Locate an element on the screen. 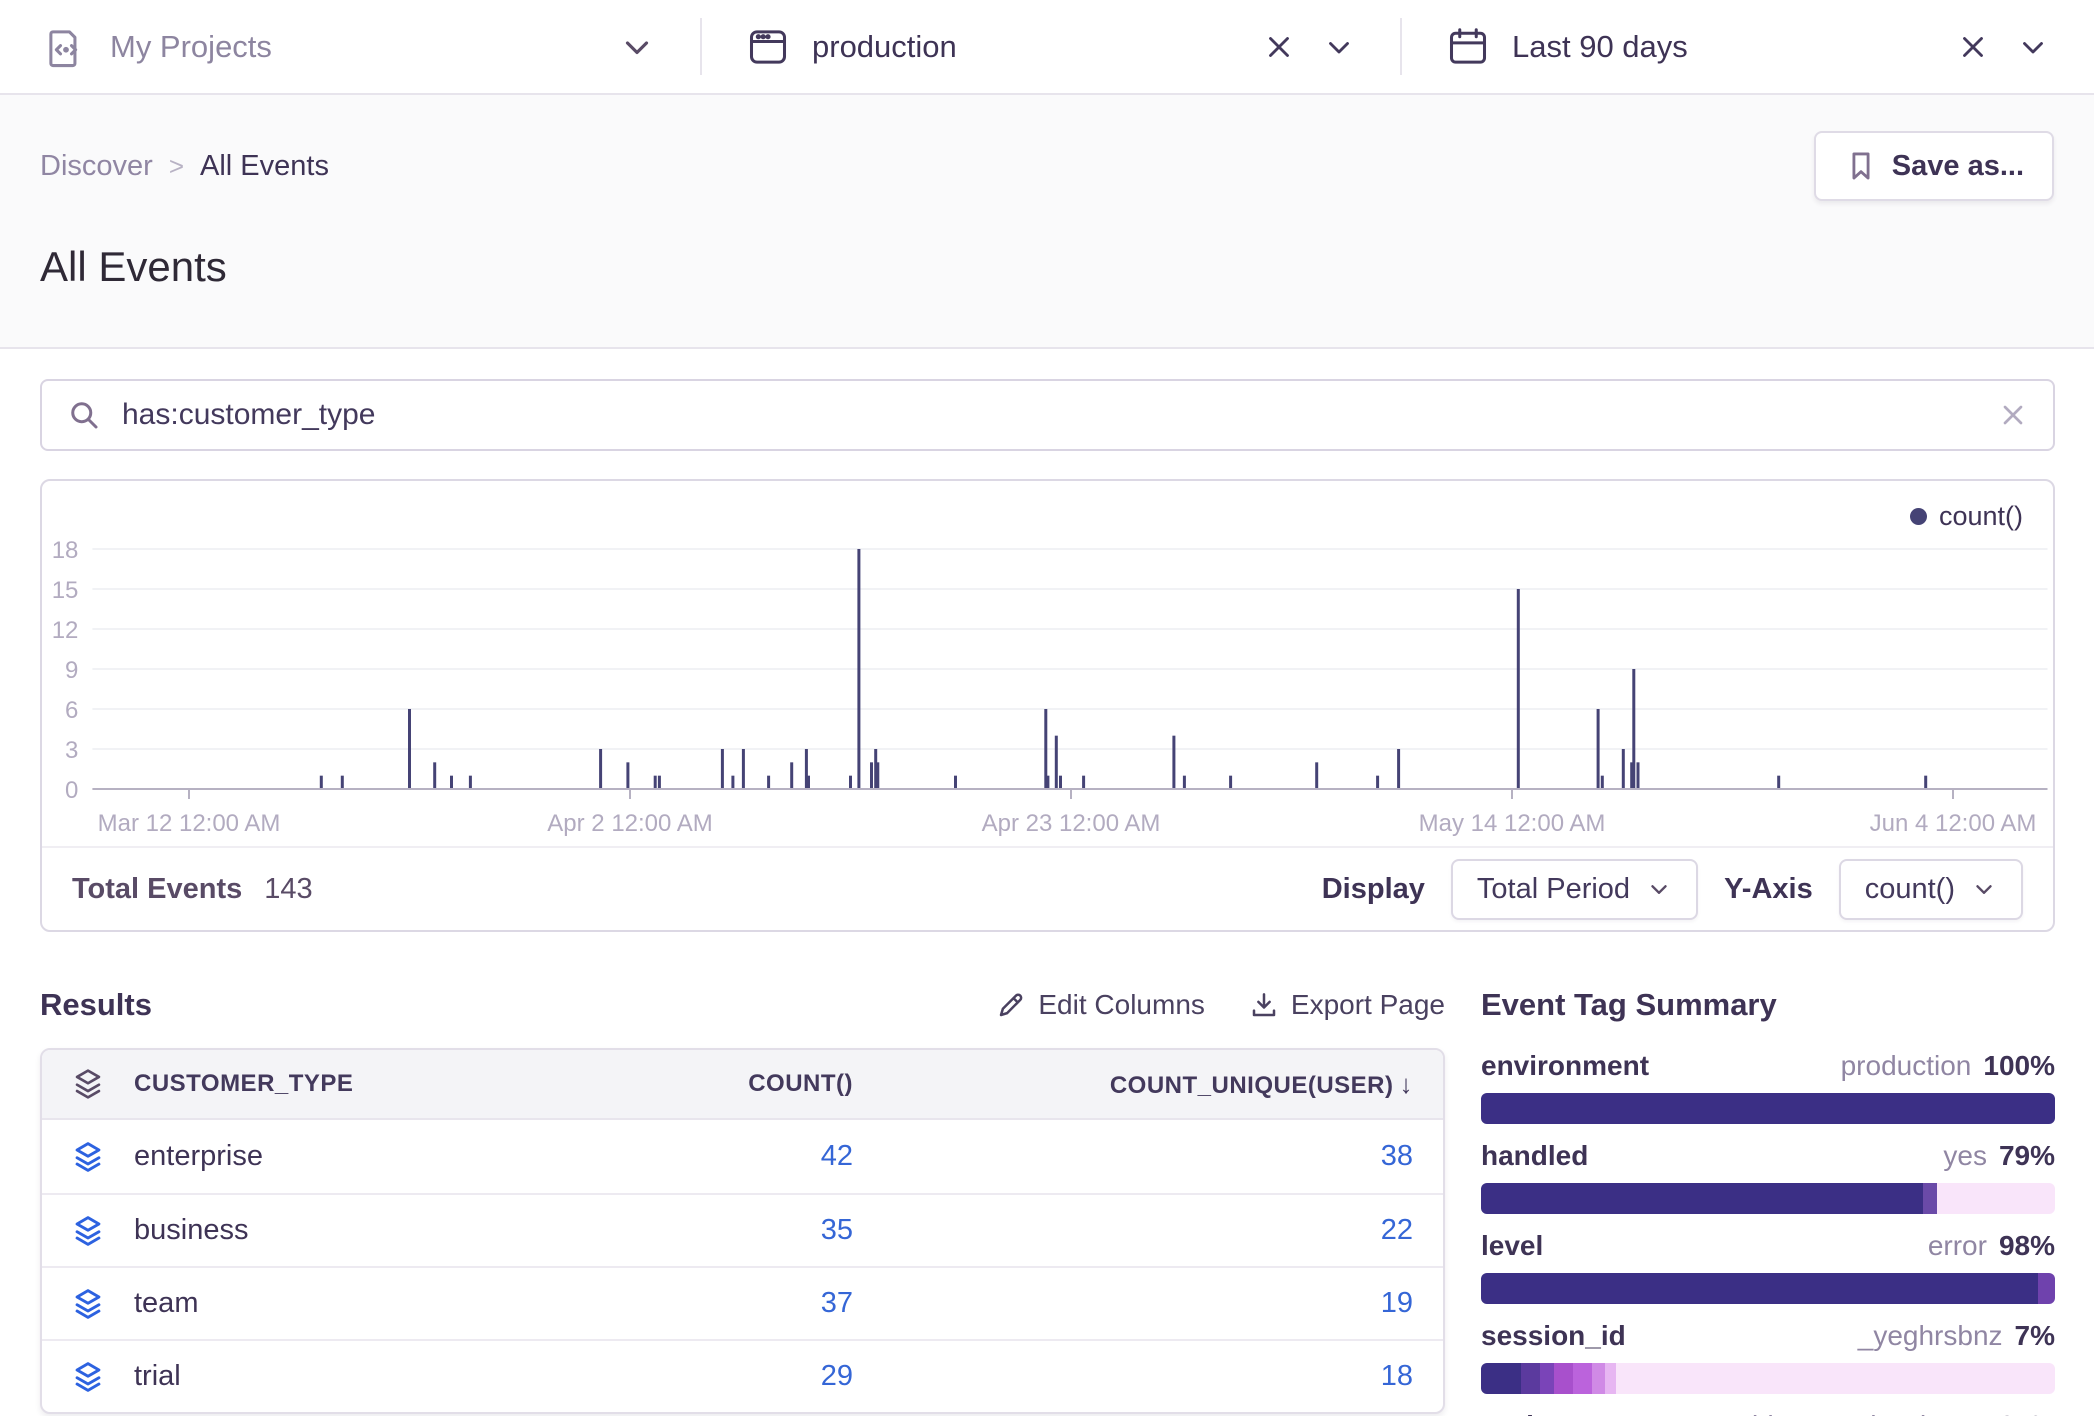  calendar-icon is located at coordinates (1468, 45).